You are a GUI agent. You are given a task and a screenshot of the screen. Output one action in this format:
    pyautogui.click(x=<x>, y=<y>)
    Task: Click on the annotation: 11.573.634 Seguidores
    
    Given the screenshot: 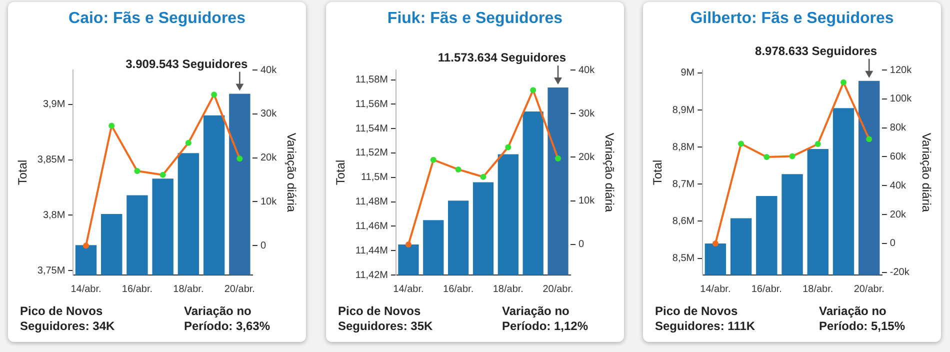 What is the action you would take?
    pyautogui.click(x=502, y=57)
    